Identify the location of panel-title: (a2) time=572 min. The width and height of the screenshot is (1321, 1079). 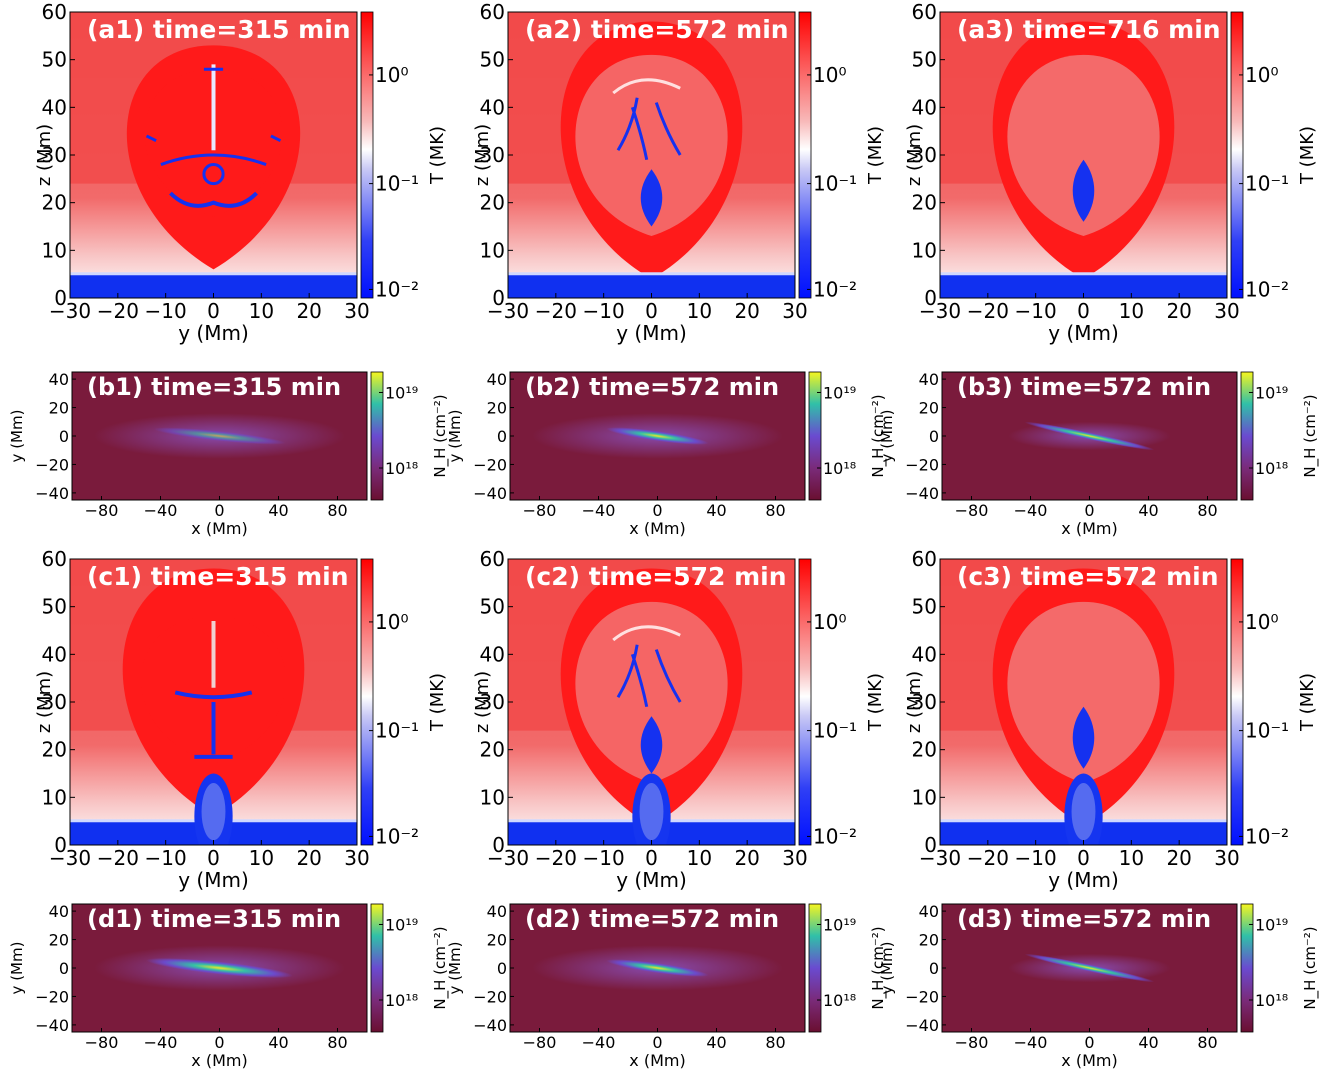
(657, 29).